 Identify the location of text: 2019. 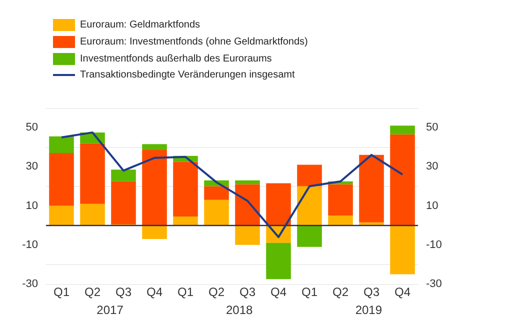
(368, 310).